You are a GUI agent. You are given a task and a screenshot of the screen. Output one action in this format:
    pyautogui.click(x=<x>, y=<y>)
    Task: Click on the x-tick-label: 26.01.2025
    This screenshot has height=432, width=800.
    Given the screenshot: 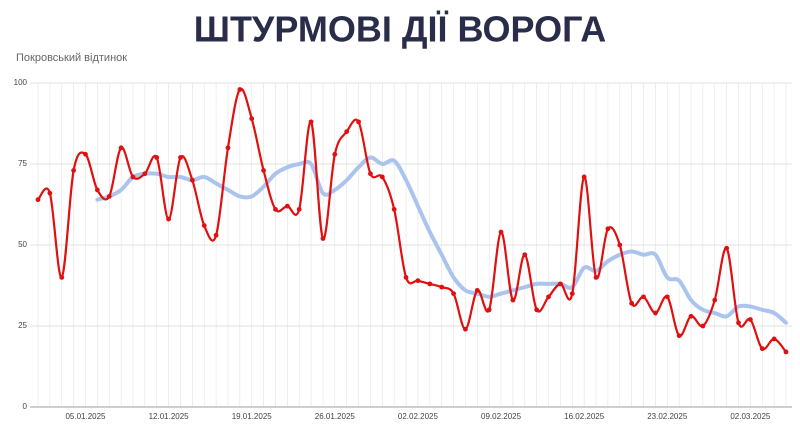 What is the action you would take?
    pyautogui.click(x=335, y=416)
    